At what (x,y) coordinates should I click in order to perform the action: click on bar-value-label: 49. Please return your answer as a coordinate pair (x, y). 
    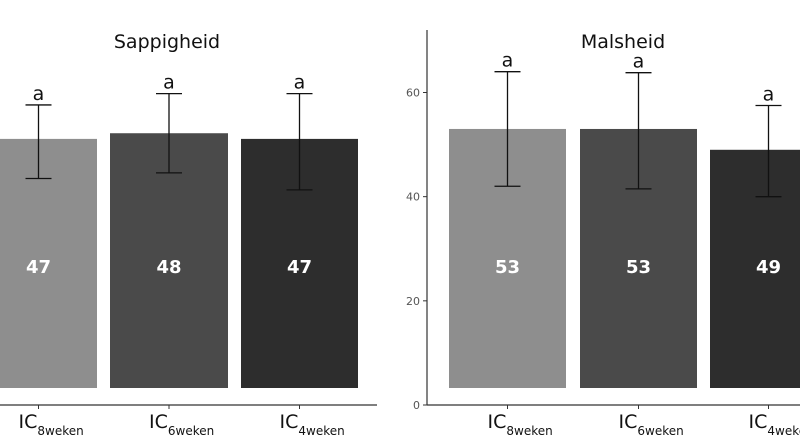
    Looking at the image, I should click on (768, 267).